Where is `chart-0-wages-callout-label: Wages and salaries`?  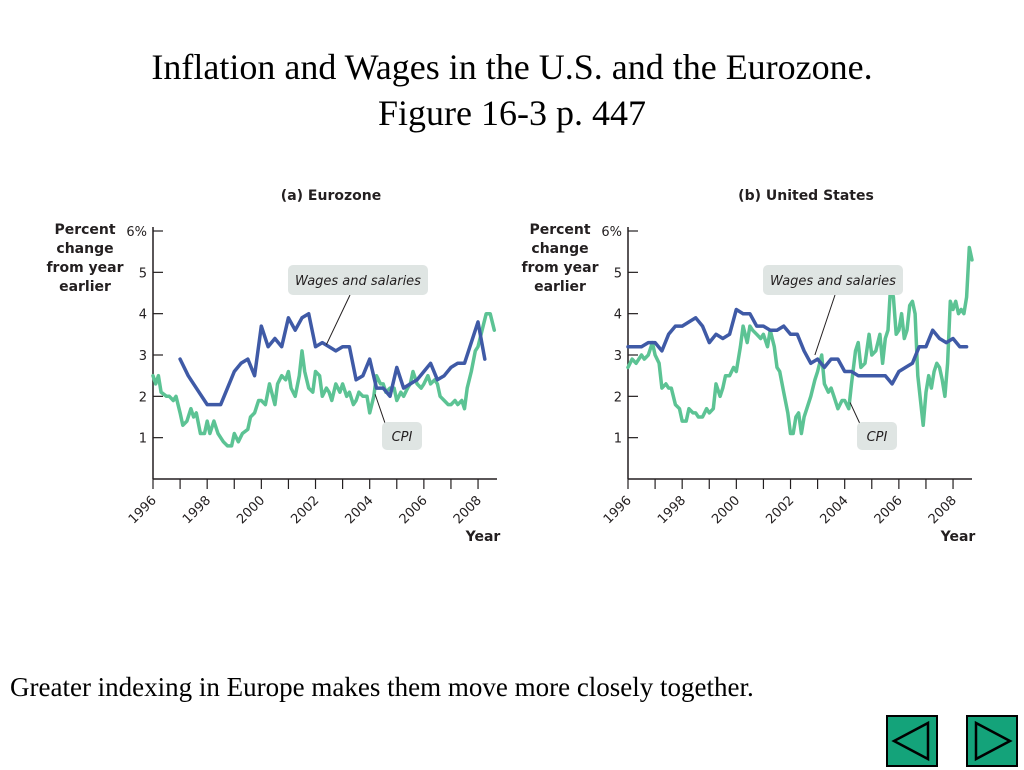
chart-0-wages-callout-label: Wages and salaries is located at coordinates (358, 281).